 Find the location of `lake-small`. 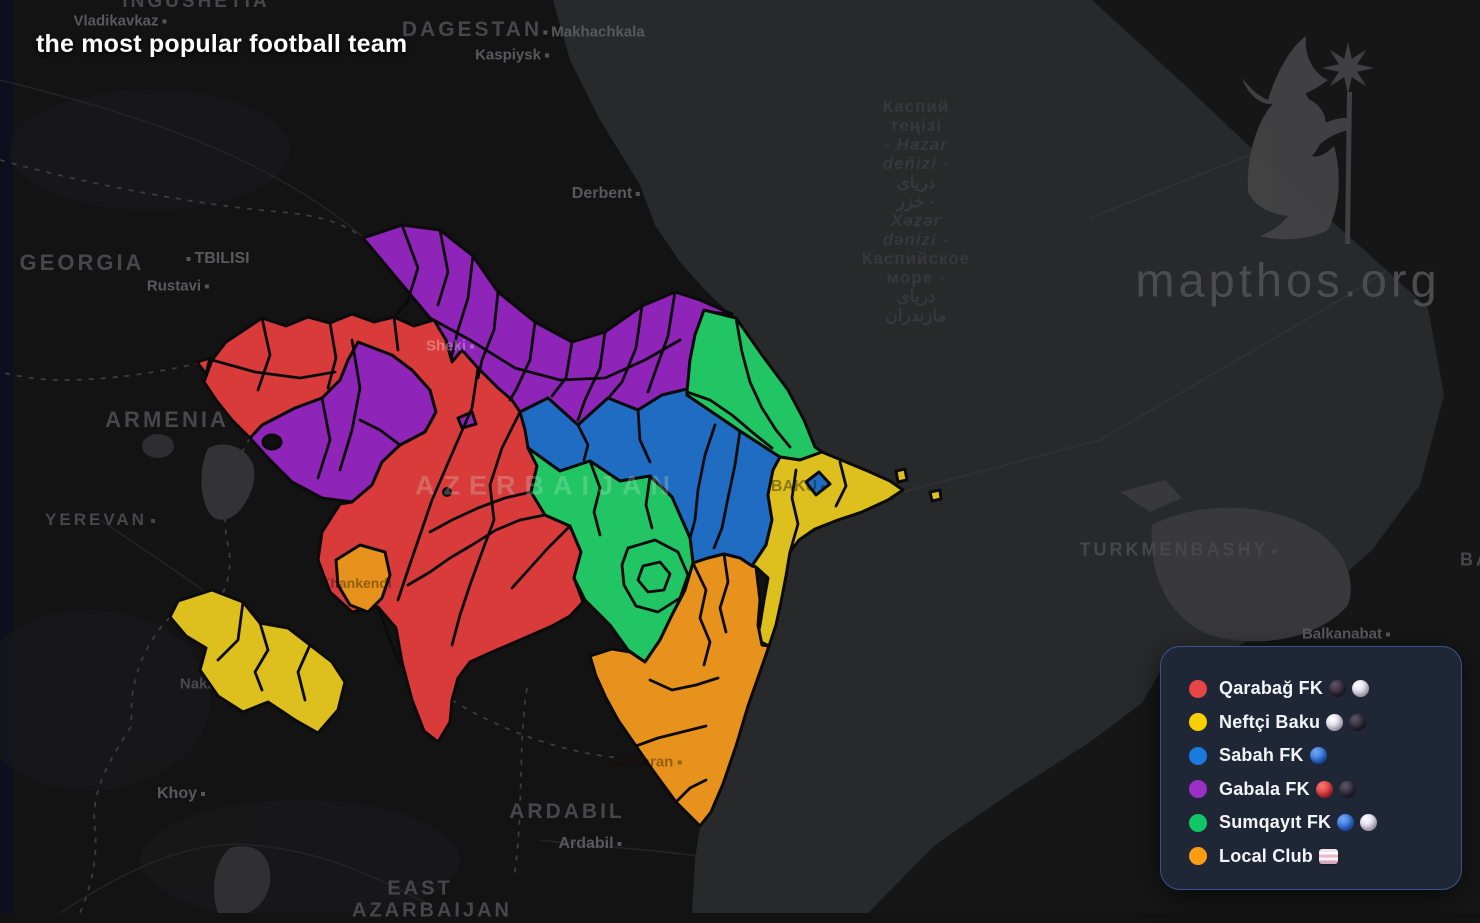

lake-small is located at coordinates (158, 446).